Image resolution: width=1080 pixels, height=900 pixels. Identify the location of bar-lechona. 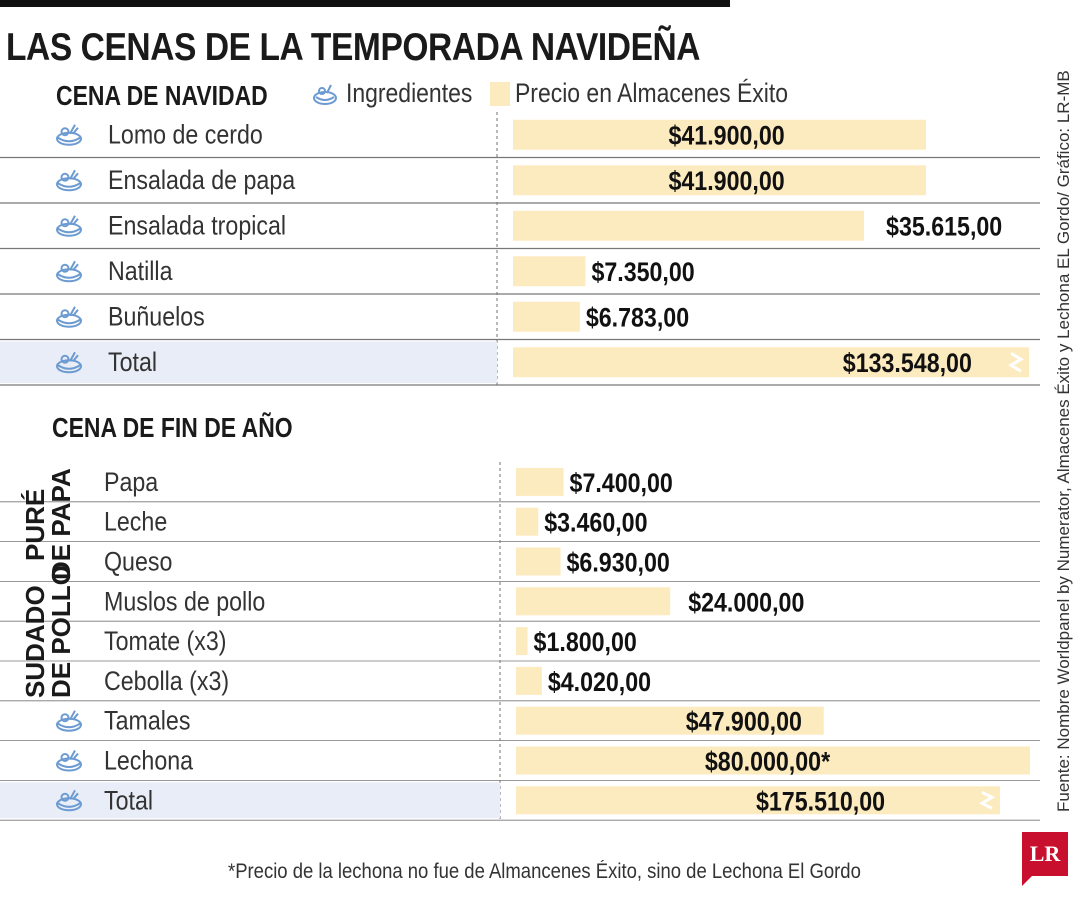
(773, 760).